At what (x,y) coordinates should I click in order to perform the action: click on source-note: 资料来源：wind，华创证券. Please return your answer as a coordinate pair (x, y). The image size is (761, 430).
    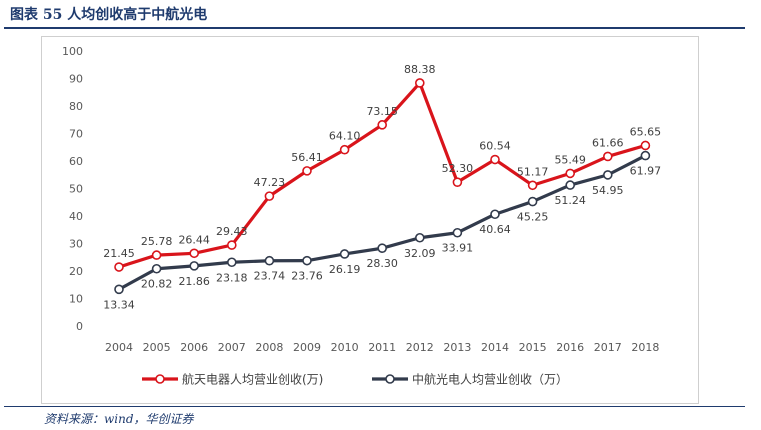
    Looking at the image, I should click on (119, 419).